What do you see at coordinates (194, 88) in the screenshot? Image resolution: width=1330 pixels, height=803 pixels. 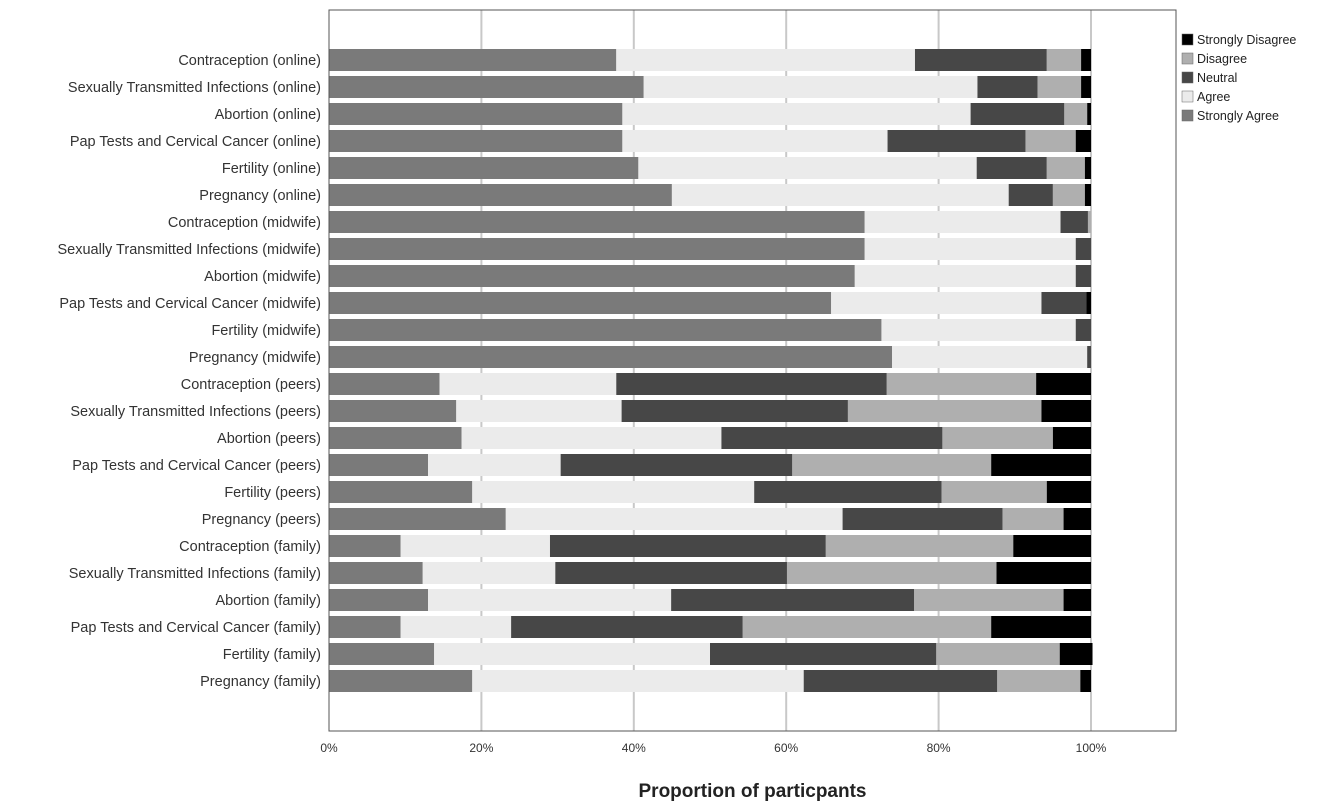 I see `category-label: Sexually Transmitted Infections (online)` at bounding box center [194, 88].